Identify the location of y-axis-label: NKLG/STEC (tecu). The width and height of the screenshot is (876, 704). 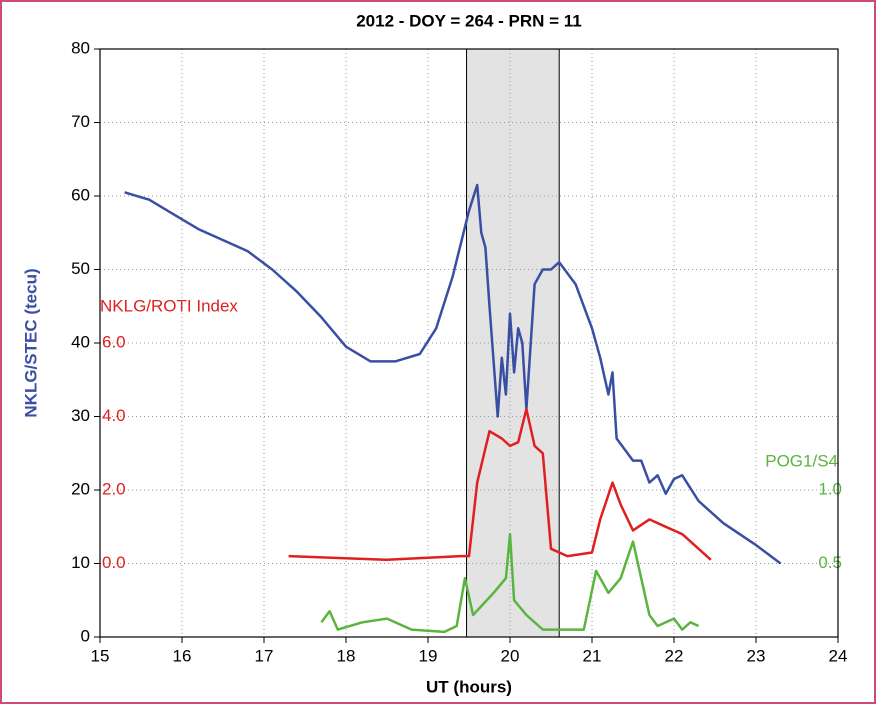
(30, 342).